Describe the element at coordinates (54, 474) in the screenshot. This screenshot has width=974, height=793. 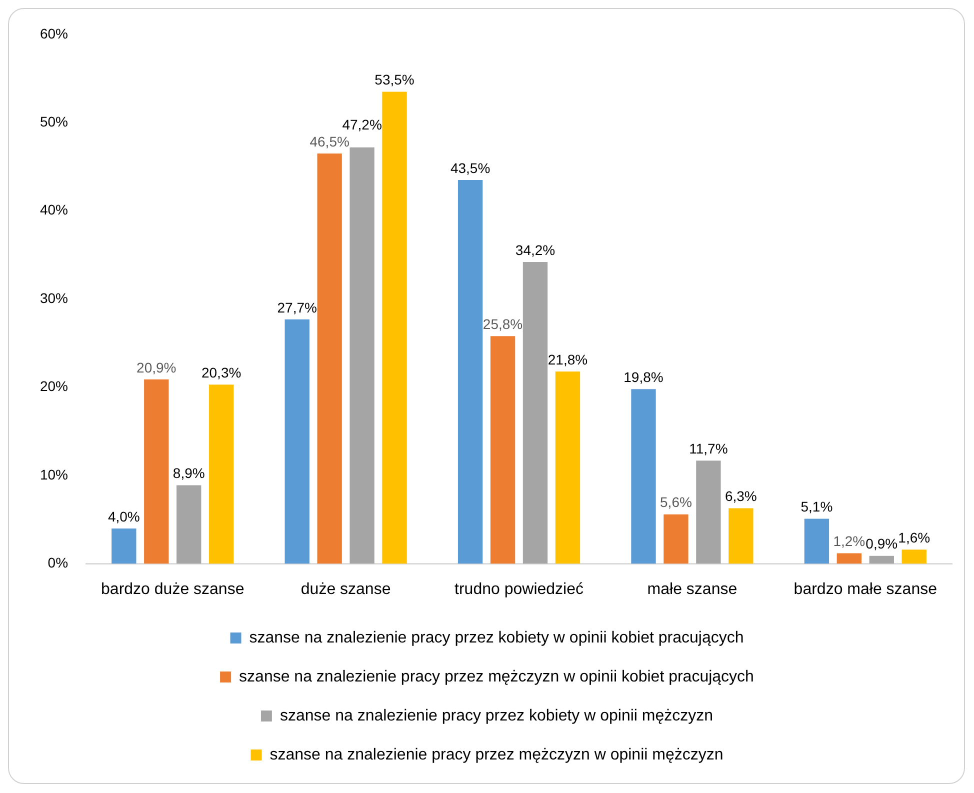
I see `y-tick-label: 10%` at that location.